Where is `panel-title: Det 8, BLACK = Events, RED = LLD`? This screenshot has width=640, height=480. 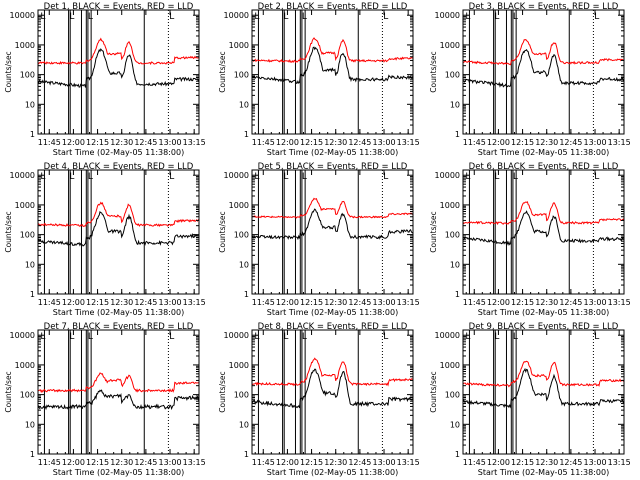 panel-title: Det 8, BLACK = Events, RED = LLD is located at coordinates (333, 327).